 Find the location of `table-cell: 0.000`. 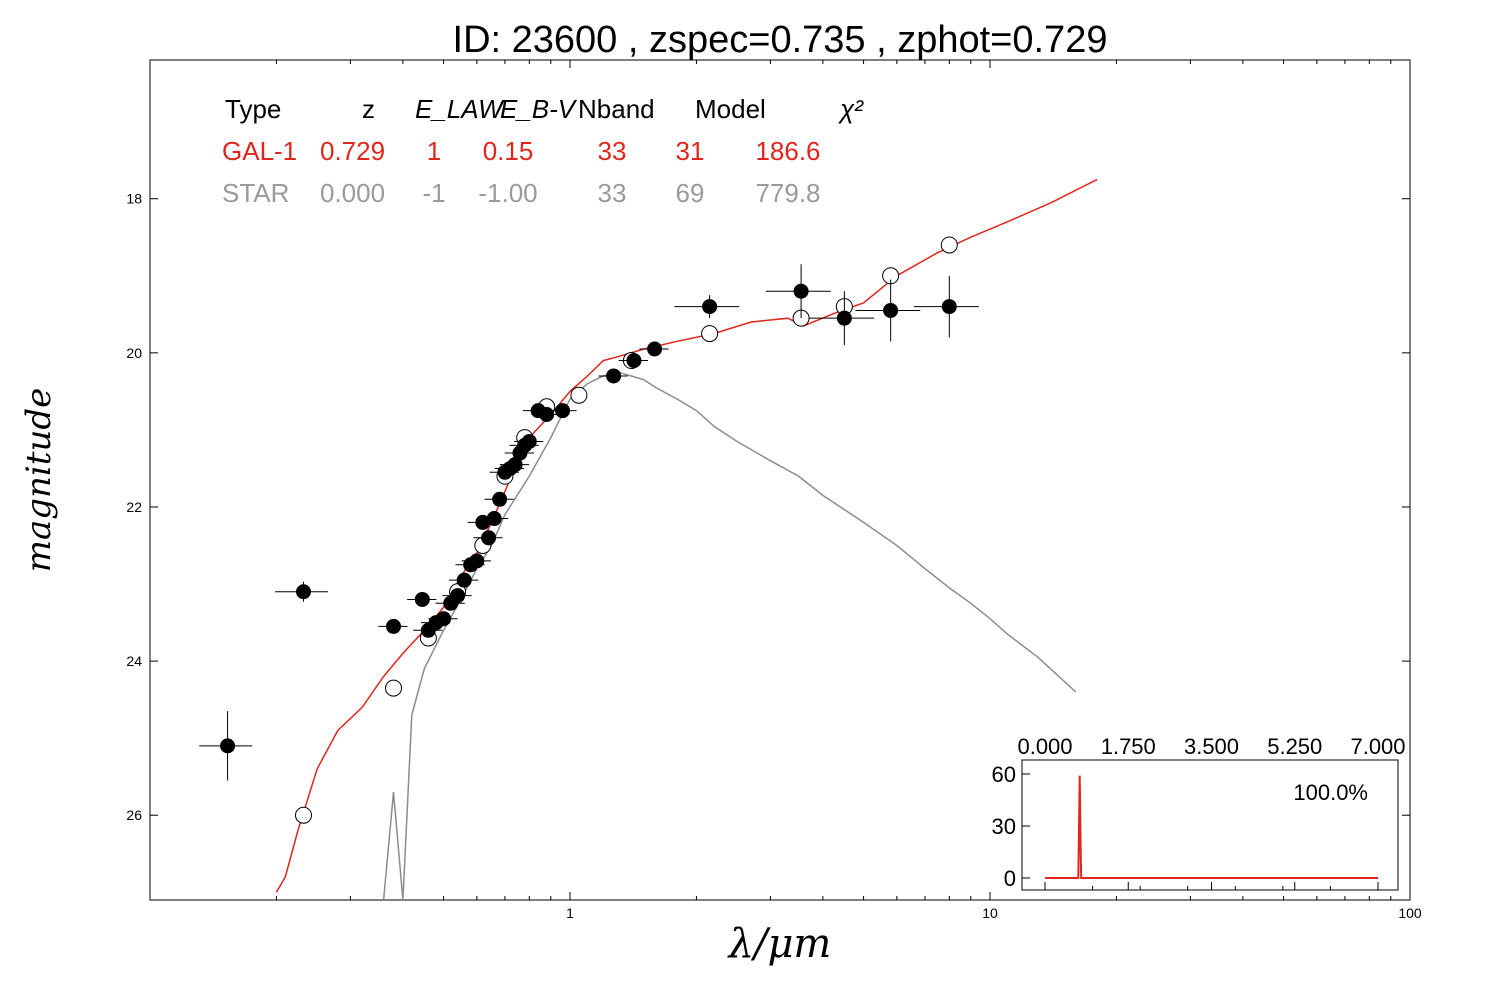

table-cell: 0.000 is located at coordinates (352, 193).